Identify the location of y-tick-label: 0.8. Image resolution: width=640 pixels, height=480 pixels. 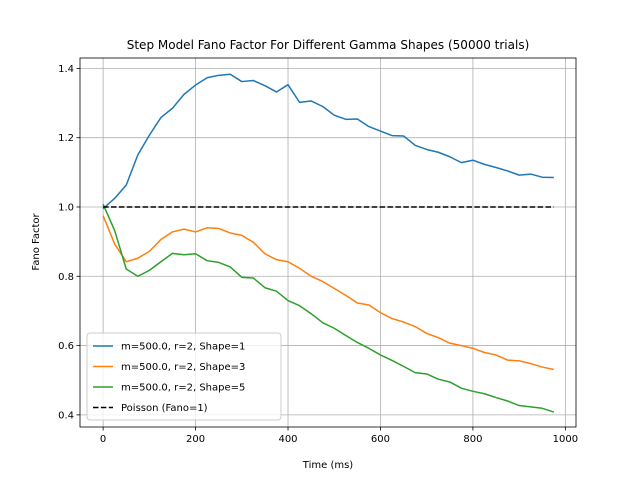
(66, 277).